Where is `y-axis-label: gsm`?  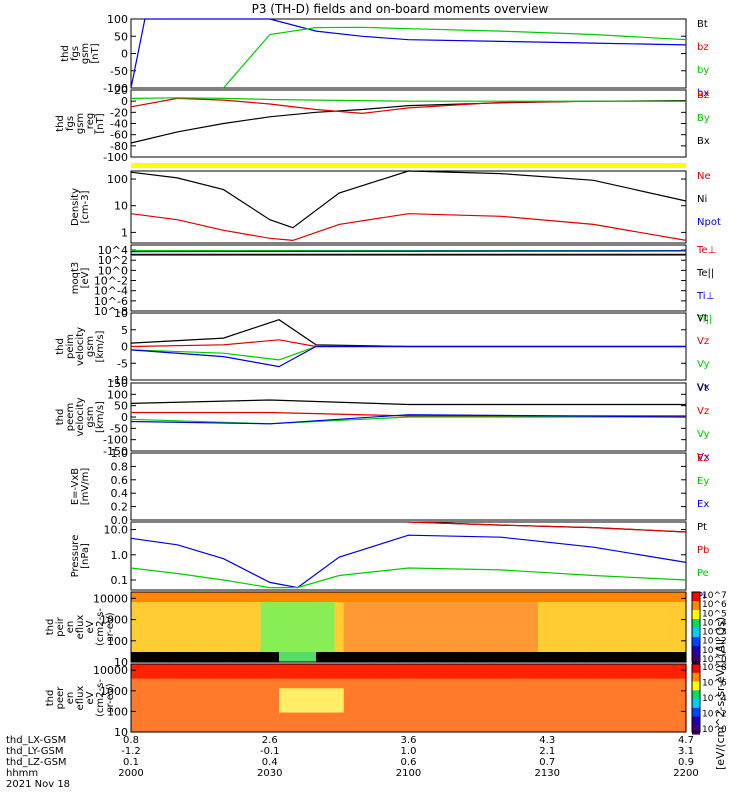 y-axis-label: gsm is located at coordinates (80, 123).